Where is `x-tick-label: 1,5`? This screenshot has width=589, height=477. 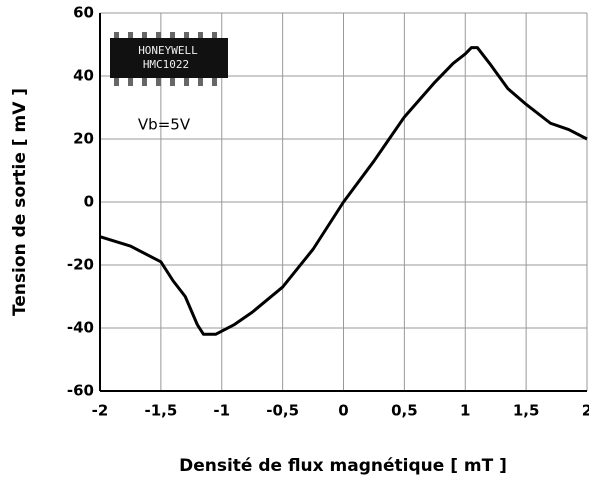
x-tick-label: 1,5 is located at coordinates (526, 411).